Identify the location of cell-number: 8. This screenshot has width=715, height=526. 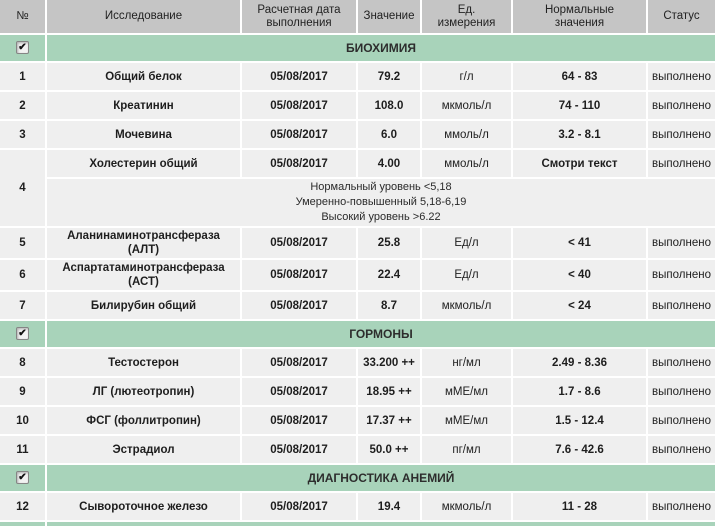
(22, 362).